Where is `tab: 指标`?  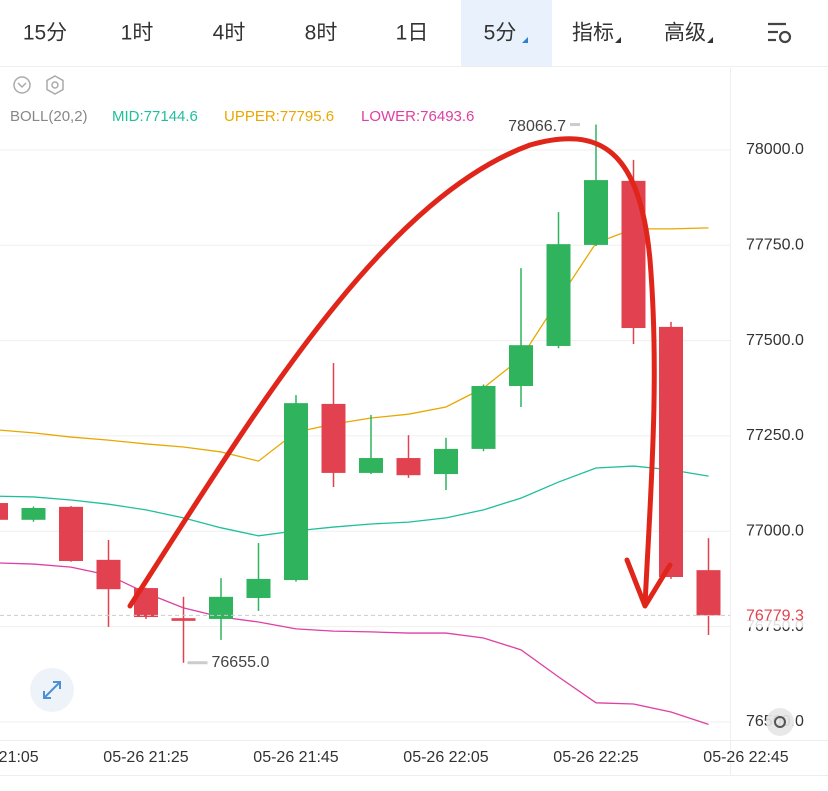 tab: 指标 is located at coordinates (593, 33).